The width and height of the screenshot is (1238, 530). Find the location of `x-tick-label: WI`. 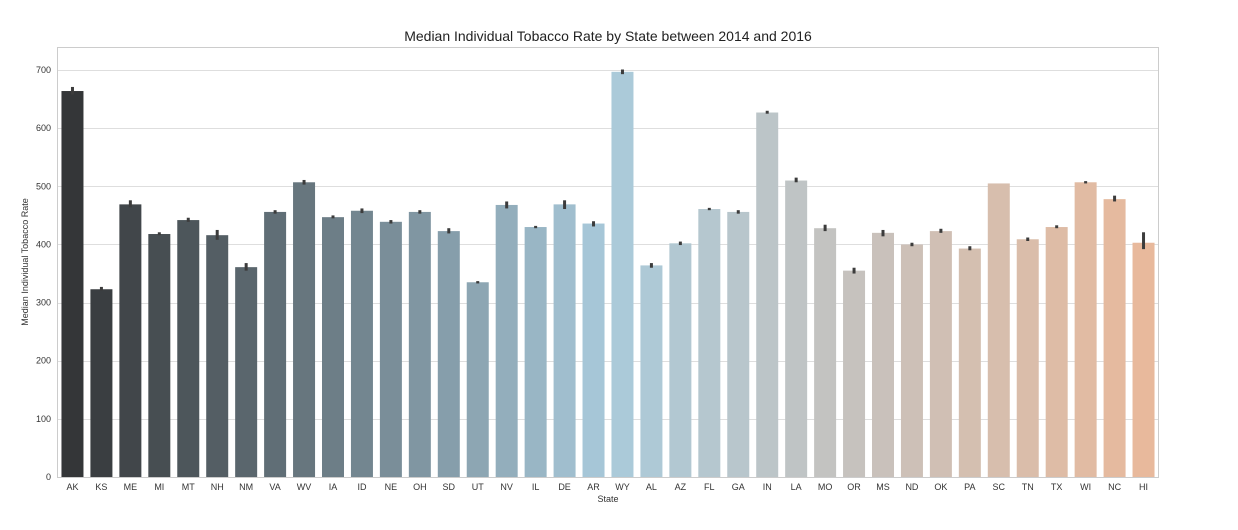

x-tick-label: WI is located at coordinates (1085, 487).